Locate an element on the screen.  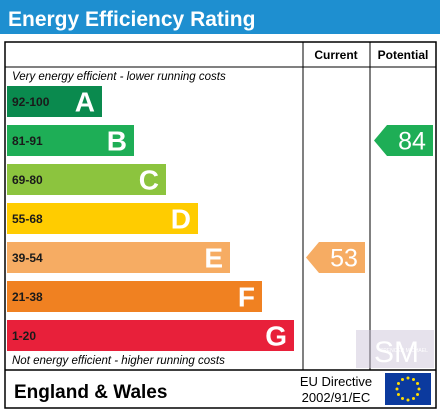
current-column-header: Current is located at coordinates (335, 55).